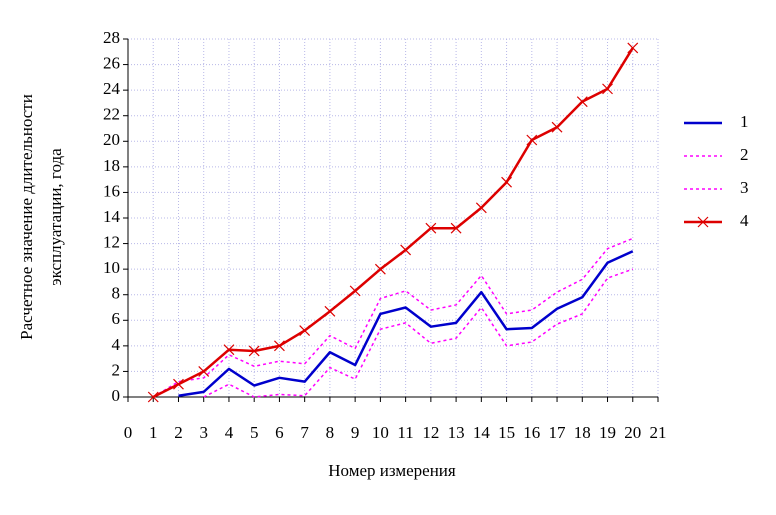 This screenshot has height=515, width=776. What do you see at coordinates (531, 432) in the screenshot?
I see `x-tick-label: 16` at bounding box center [531, 432].